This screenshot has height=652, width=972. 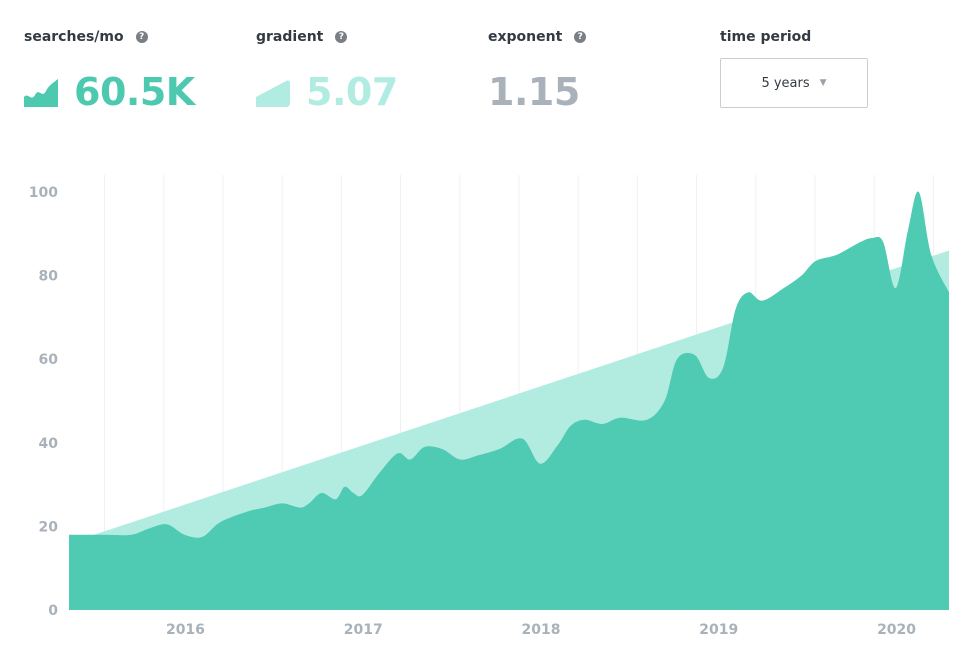 I want to click on x-tick-label: 2019, so click(x=718, y=630).